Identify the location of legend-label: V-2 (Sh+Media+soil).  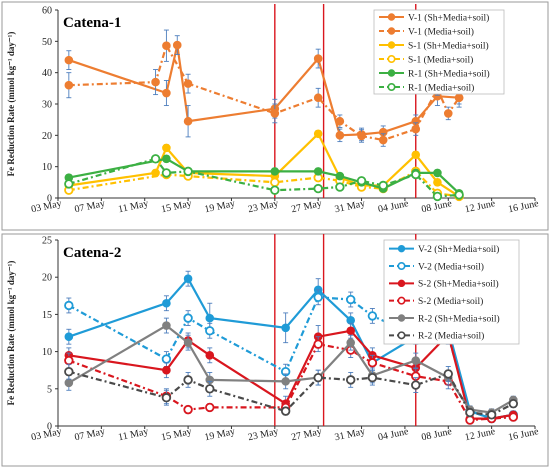
(458, 249).